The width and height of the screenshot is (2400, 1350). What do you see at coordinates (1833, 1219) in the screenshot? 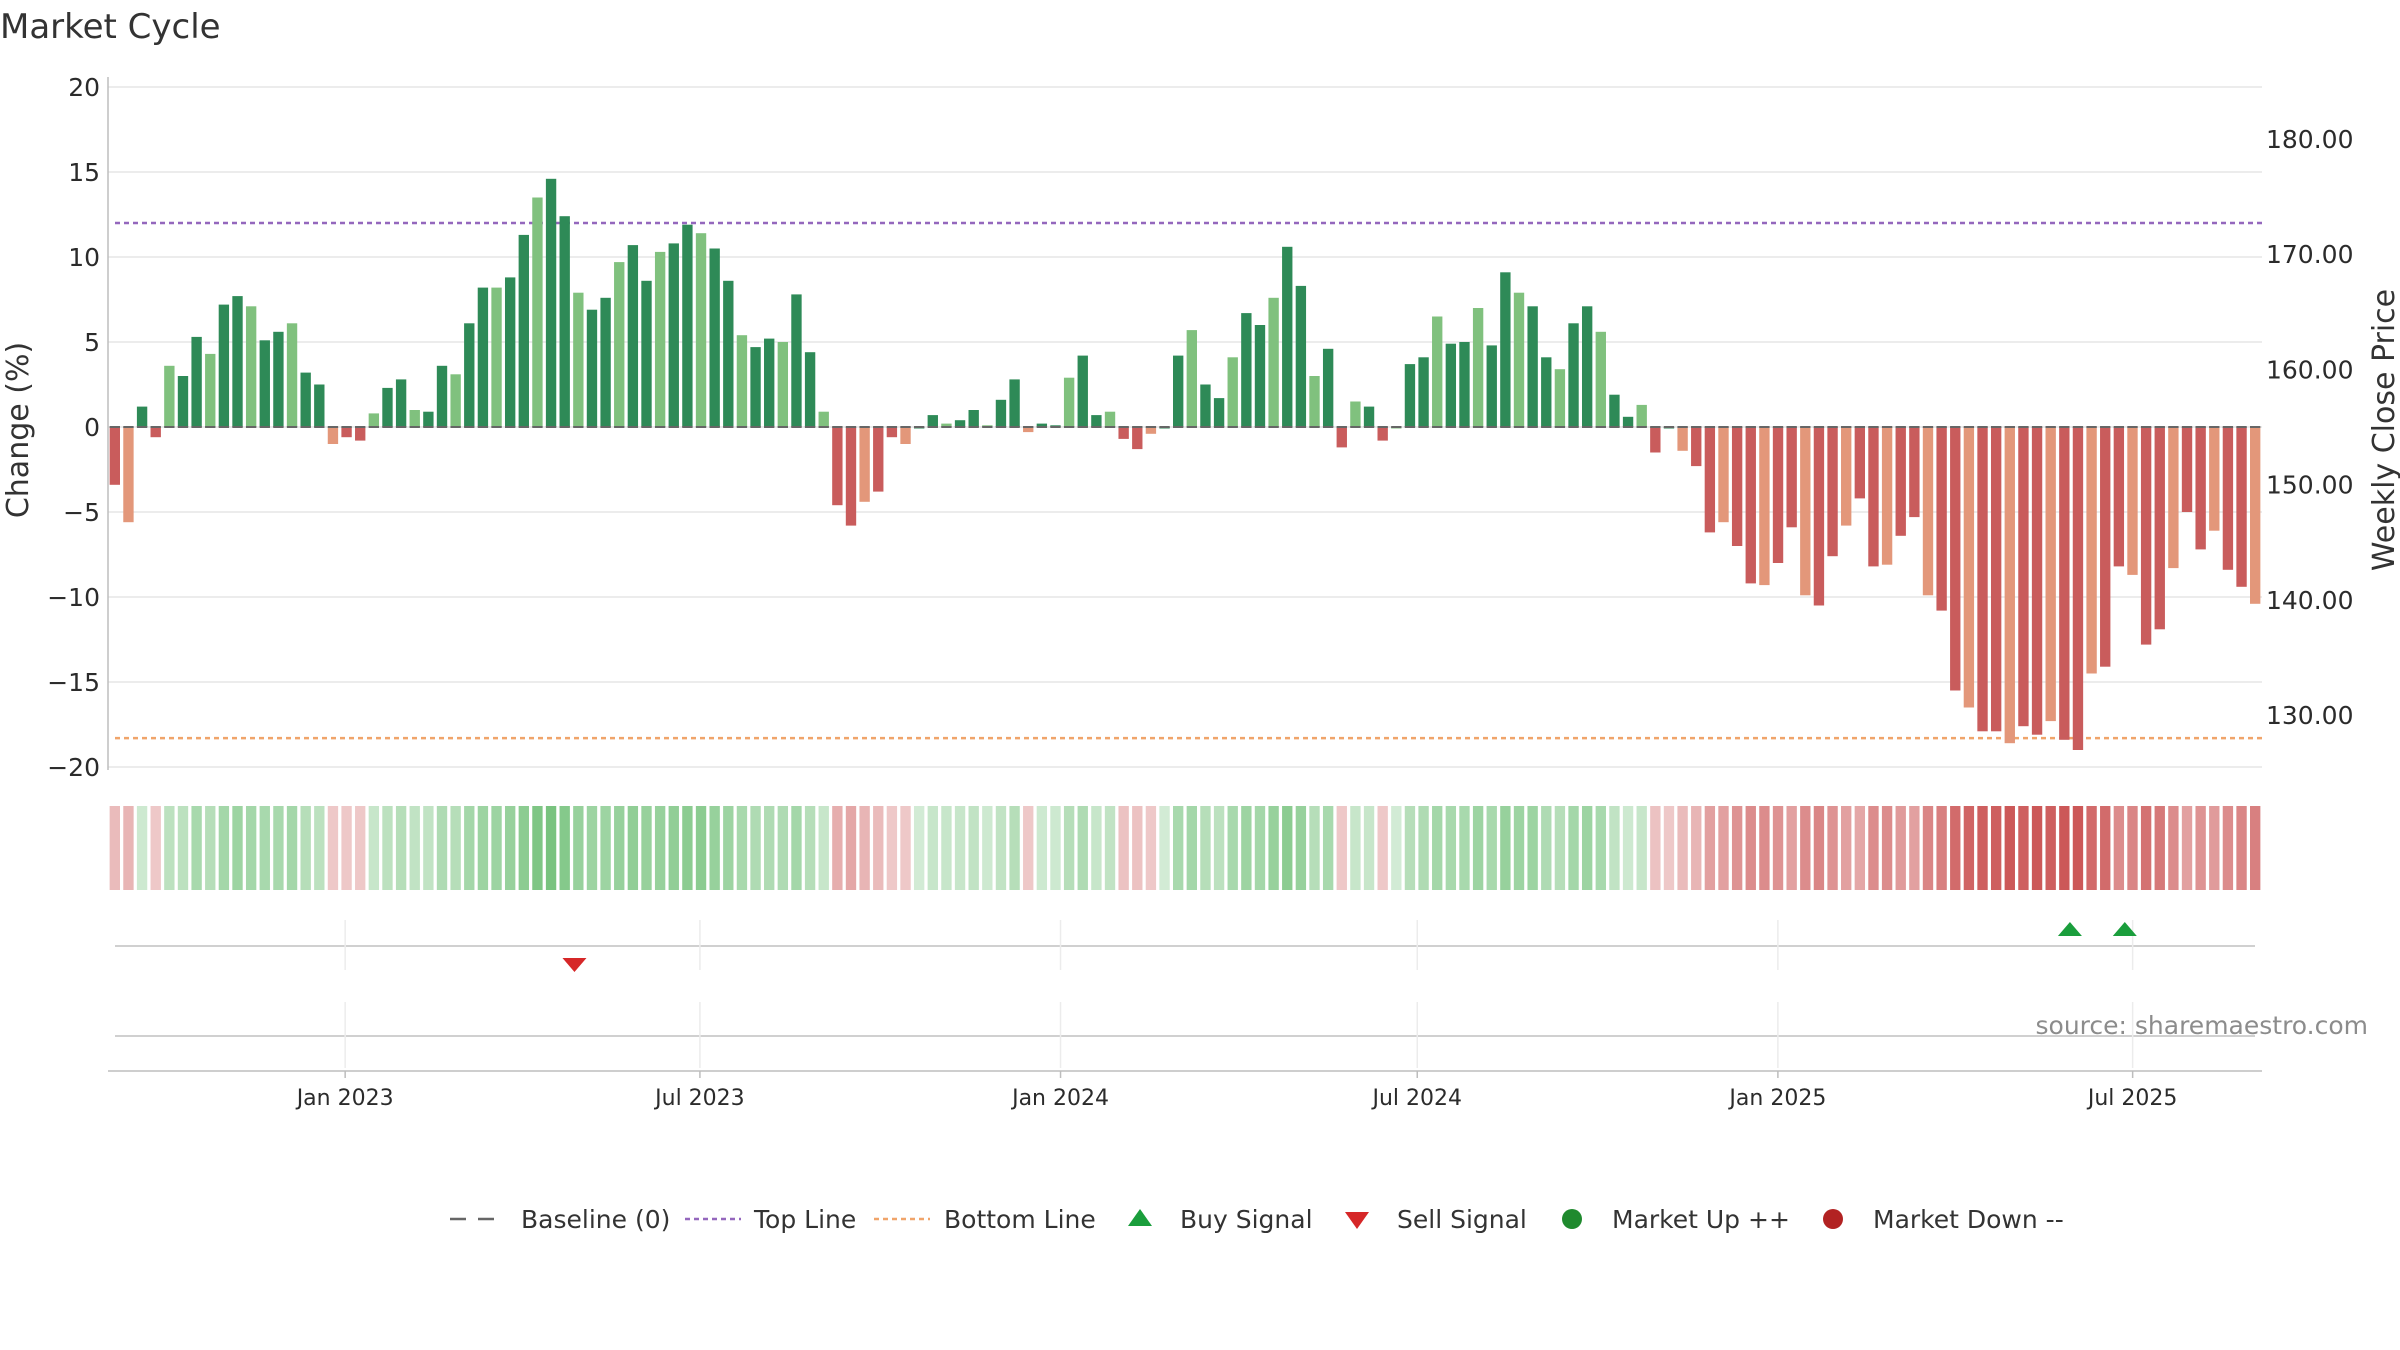
I see `legend-market-down-swatch` at bounding box center [1833, 1219].